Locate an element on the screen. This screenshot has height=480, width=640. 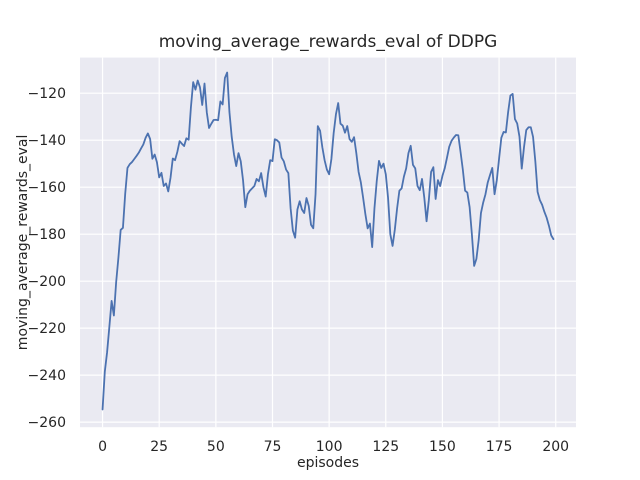
x-tick-label: 25 is located at coordinates (159, 447).